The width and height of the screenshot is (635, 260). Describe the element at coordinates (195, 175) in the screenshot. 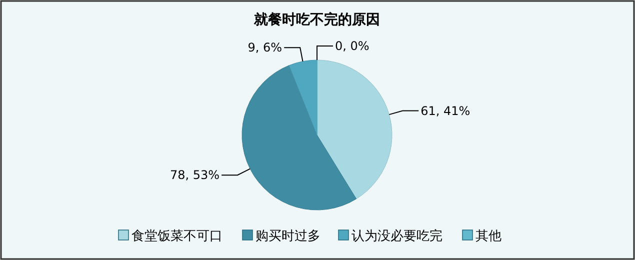

I see `data-label: 78, 53%` at that location.